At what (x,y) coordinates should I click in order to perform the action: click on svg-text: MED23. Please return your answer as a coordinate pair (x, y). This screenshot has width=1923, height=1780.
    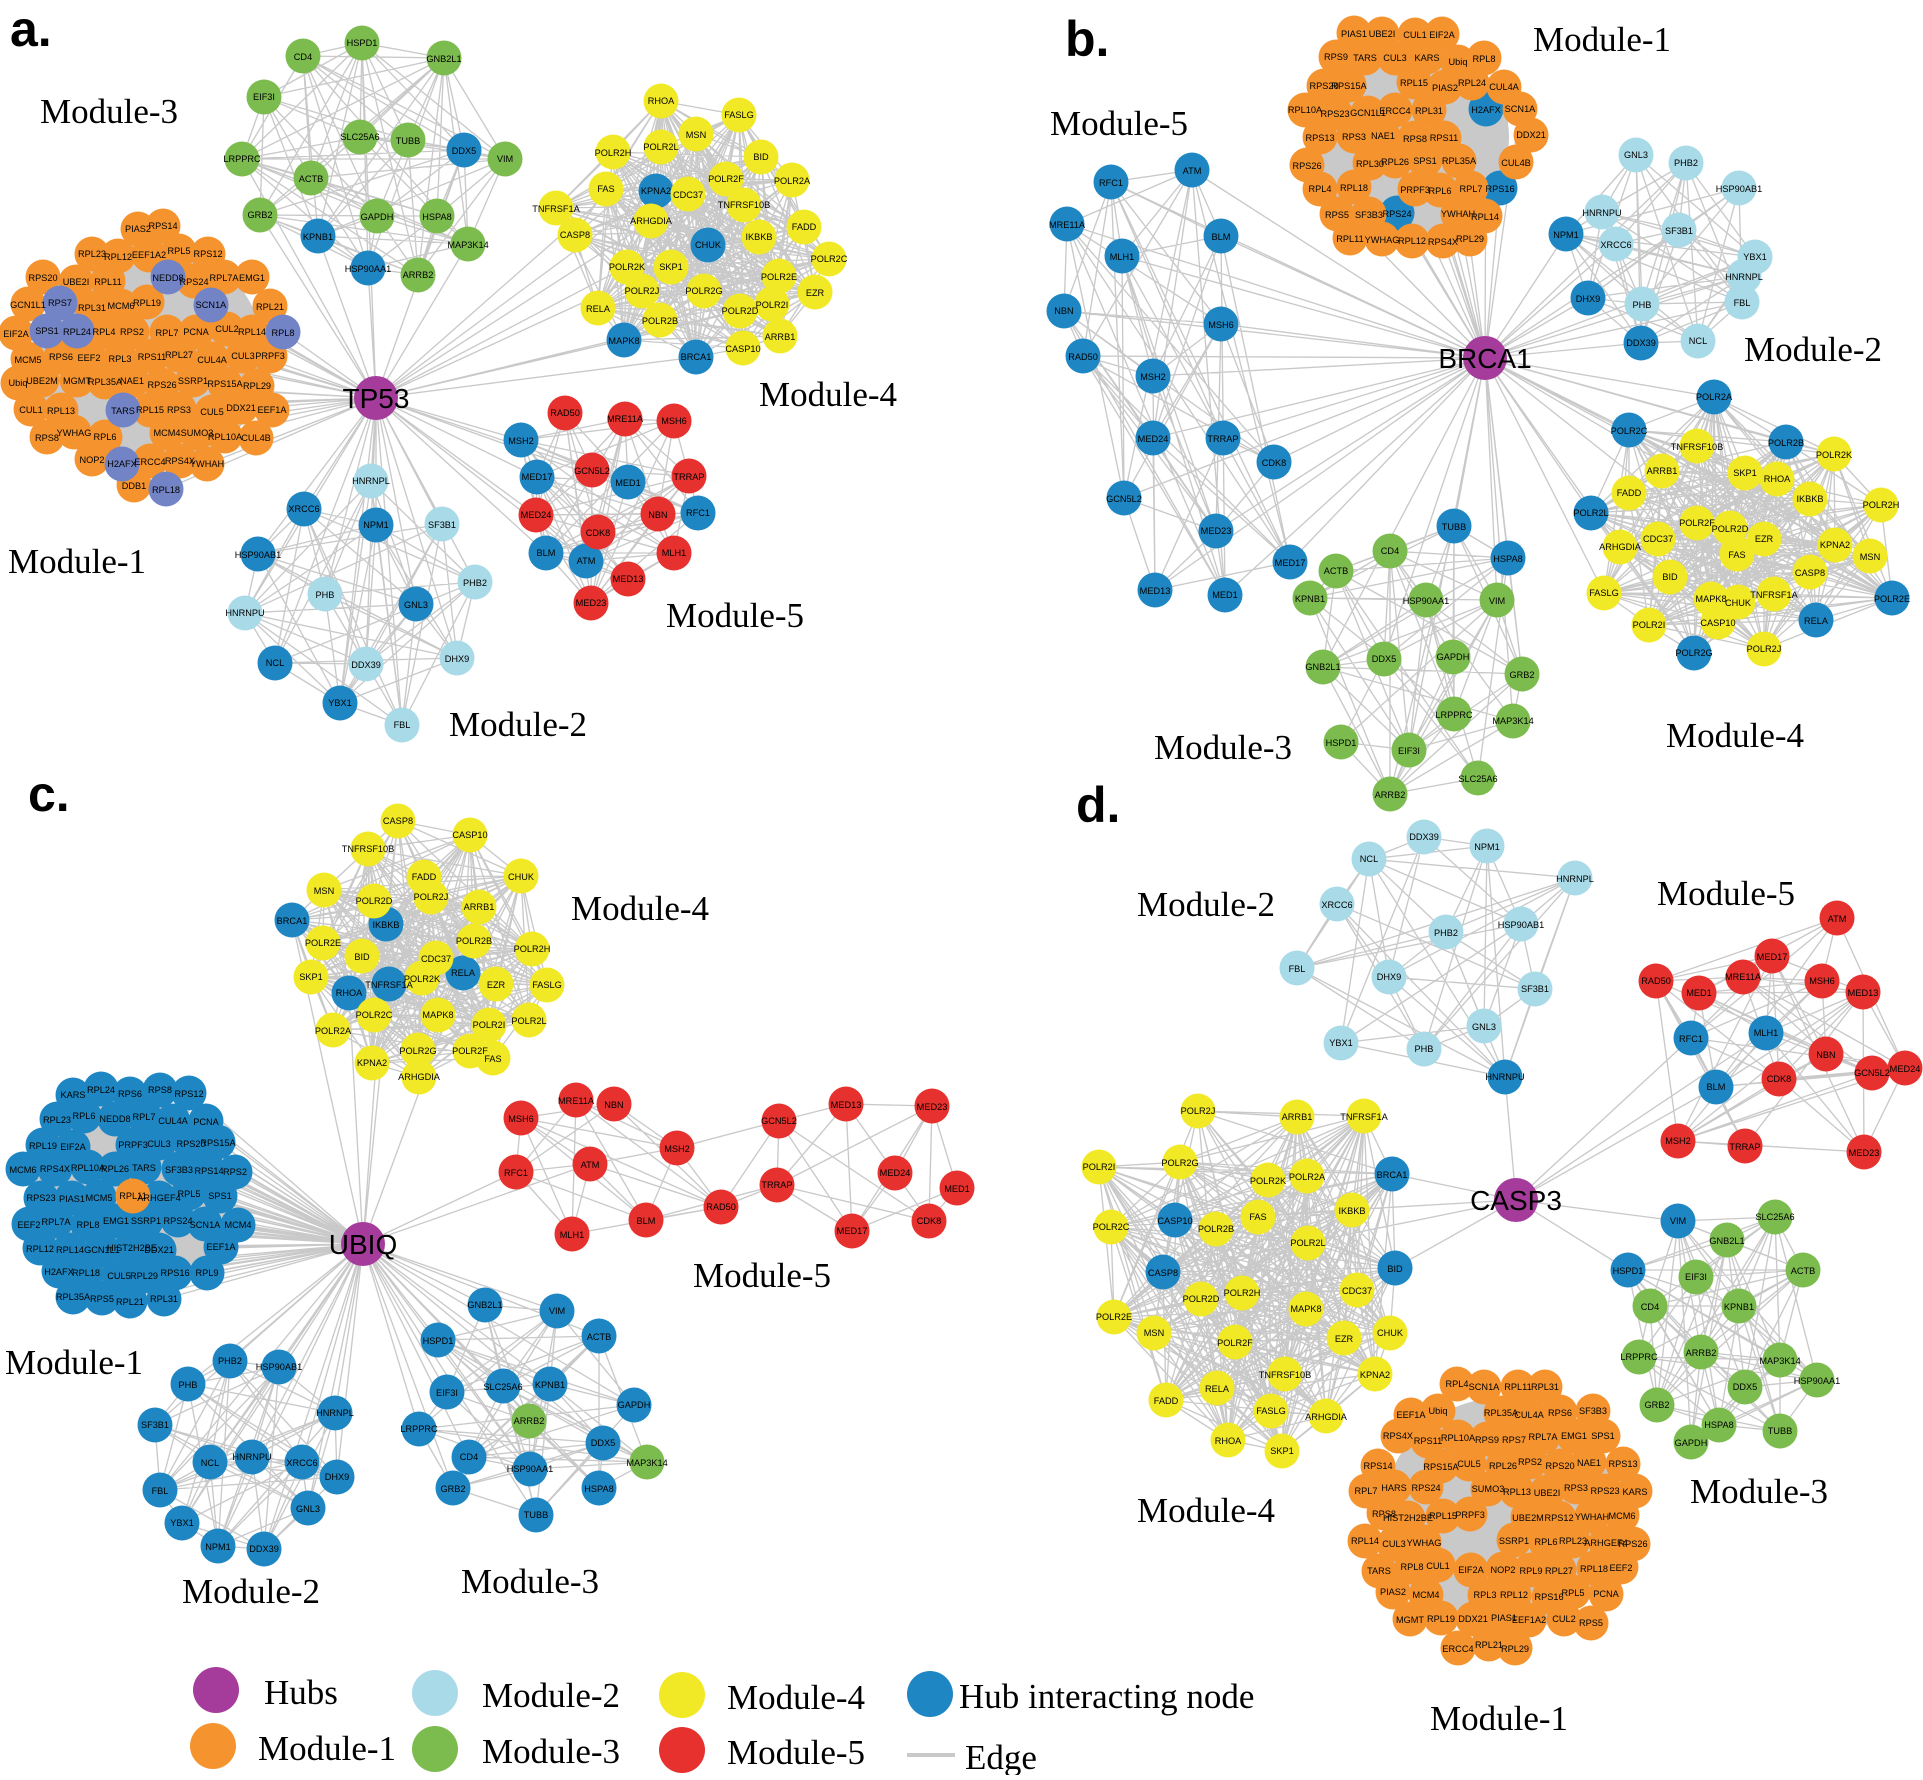
    Looking at the image, I should click on (932, 1107).